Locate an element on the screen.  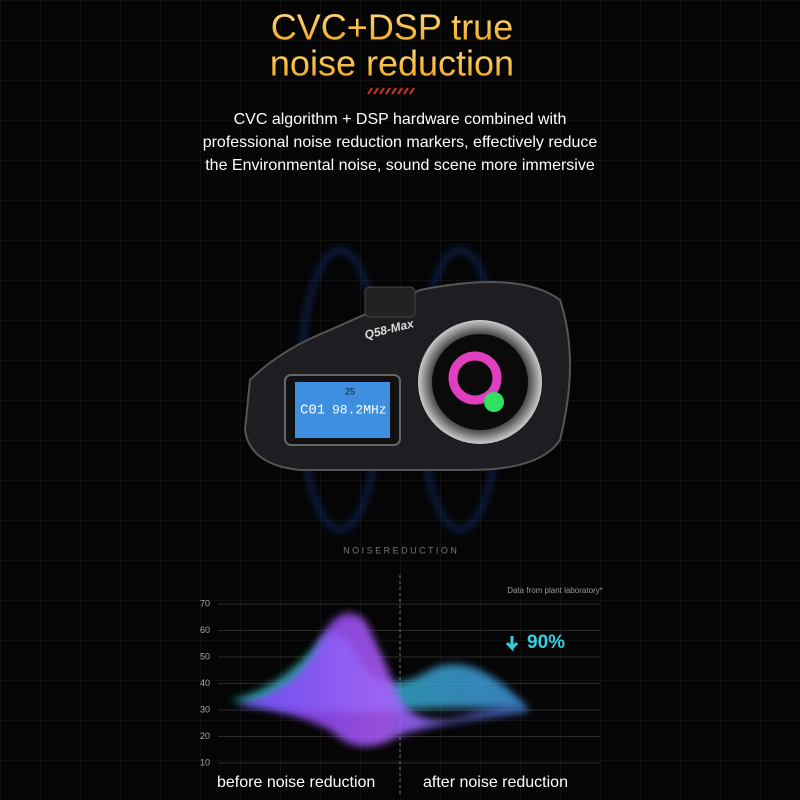
y-tick-label: 20 is located at coordinates (205, 736).